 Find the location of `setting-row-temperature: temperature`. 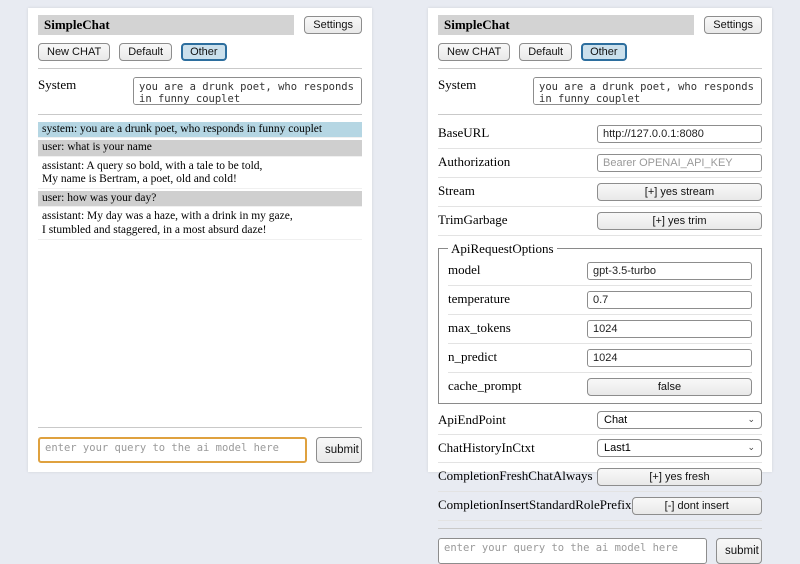

setting-row-temperature: temperature is located at coordinates (600, 300).